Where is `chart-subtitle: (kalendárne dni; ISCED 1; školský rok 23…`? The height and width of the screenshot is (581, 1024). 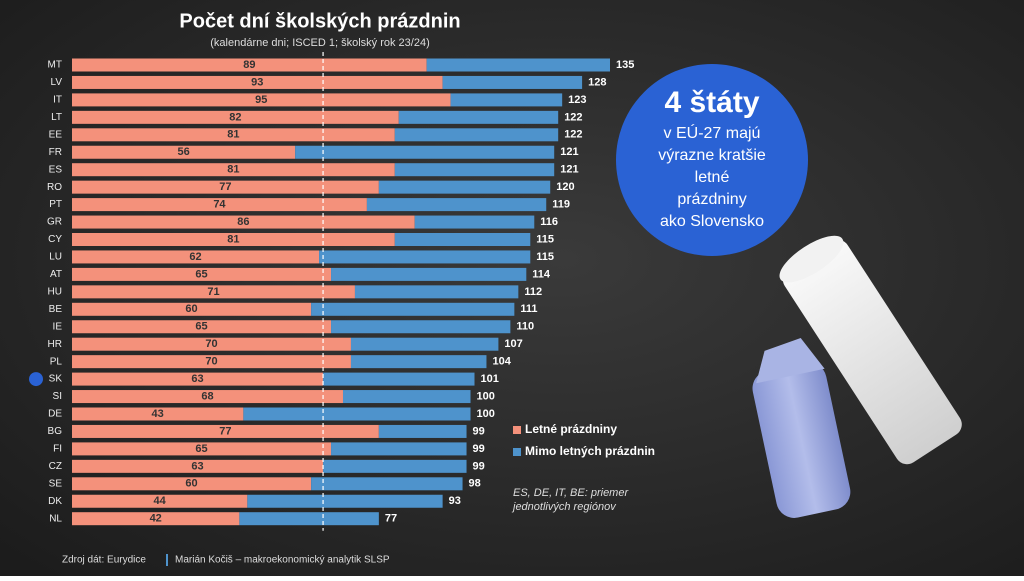
chart-subtitle: (kalendárne dni; ISCED 1; školský rok 23… is located at coordinates (320, 43).